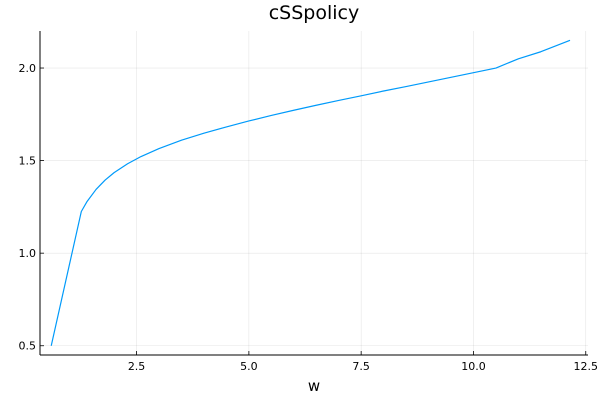 This screenshot has height=400, width=600. What do you see at coordinates (28, 161) in the screenshot?
I see `y-tick-label: 1.5` at bounding box center [28, 161].